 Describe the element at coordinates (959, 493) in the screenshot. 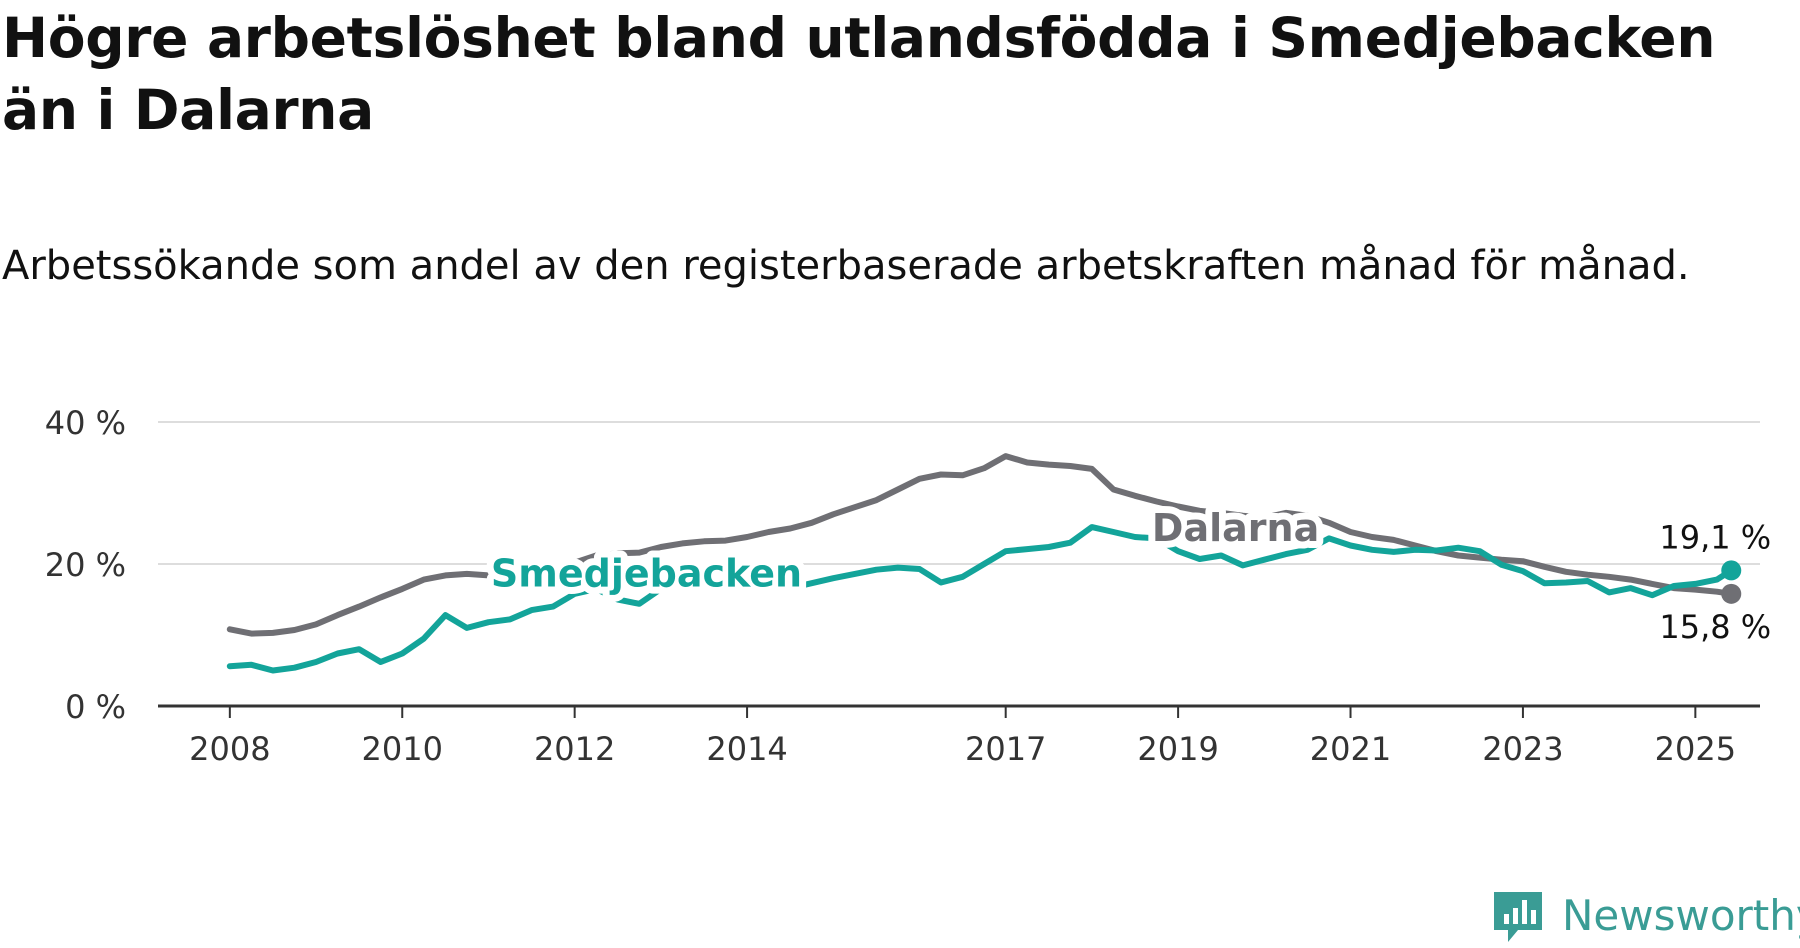

I see `grid-layer` at that location.